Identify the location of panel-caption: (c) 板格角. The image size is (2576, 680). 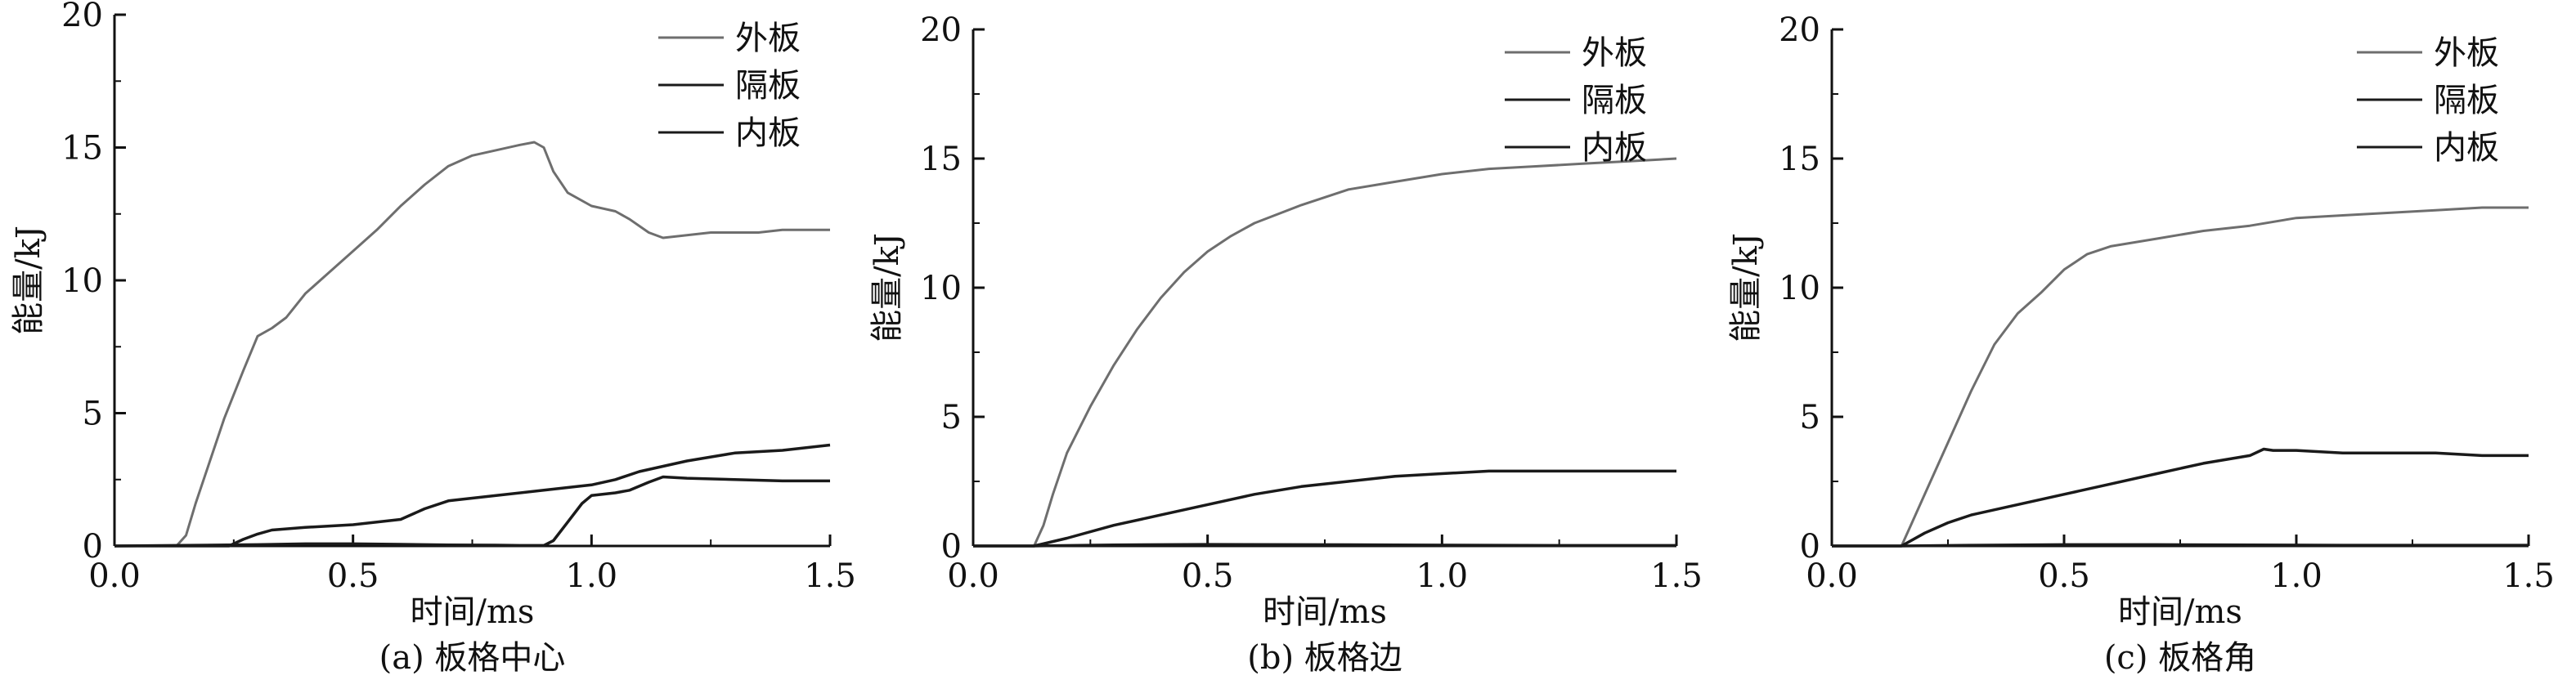
(2180, 658).